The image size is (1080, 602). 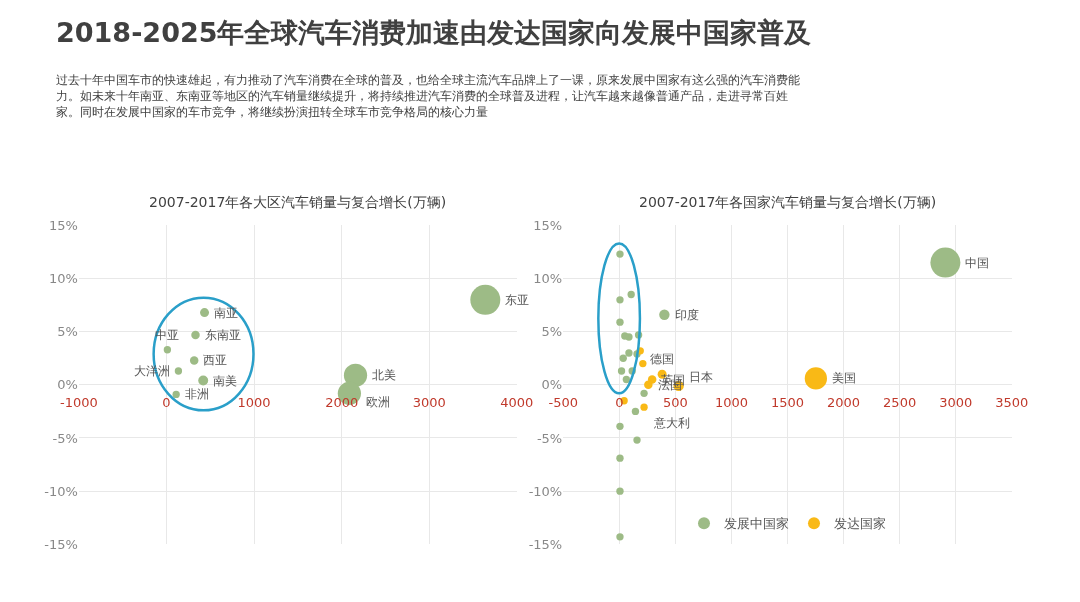 What do you see at coordinates (384, 375) in the screenshot?
I see `annotation: 北美` at bounding box center [384, 375].